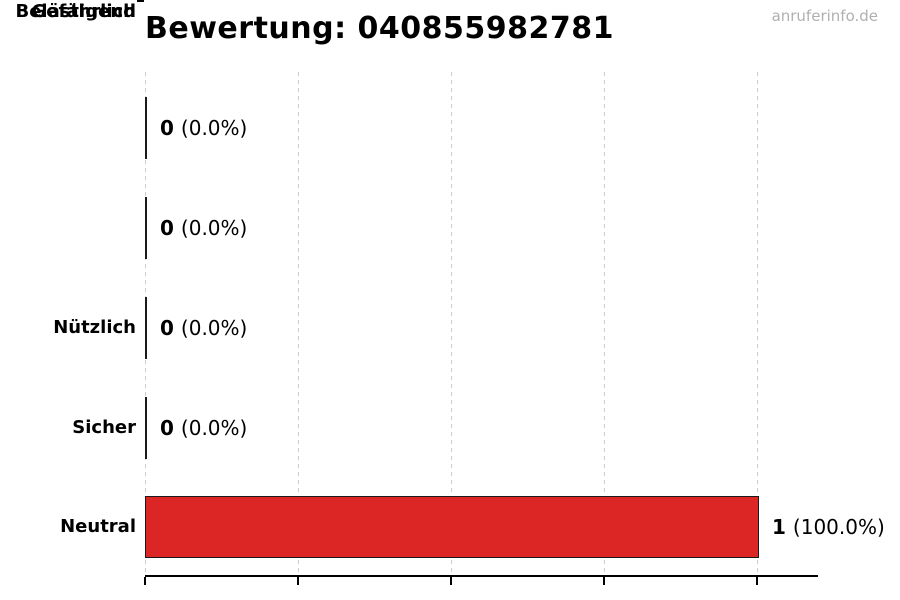 Image resolution: width=900 pixels, height=600 pixels. I want to click on bar-row: 1 (100.0%), so click(515, 527).